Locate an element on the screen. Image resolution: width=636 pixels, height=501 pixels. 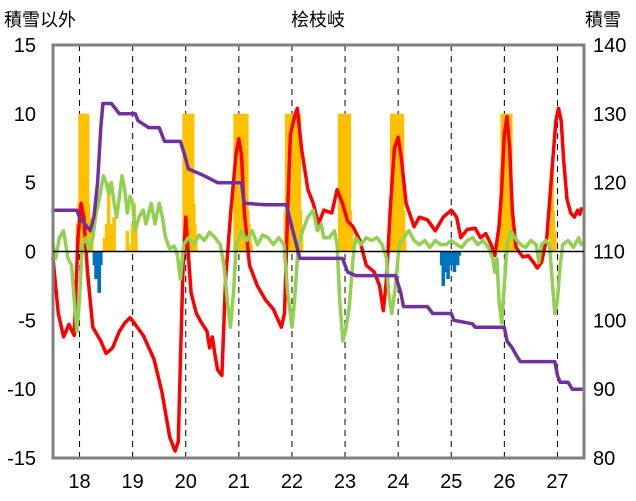
x-tick-label: 25 is located at coordinates (451, 482).